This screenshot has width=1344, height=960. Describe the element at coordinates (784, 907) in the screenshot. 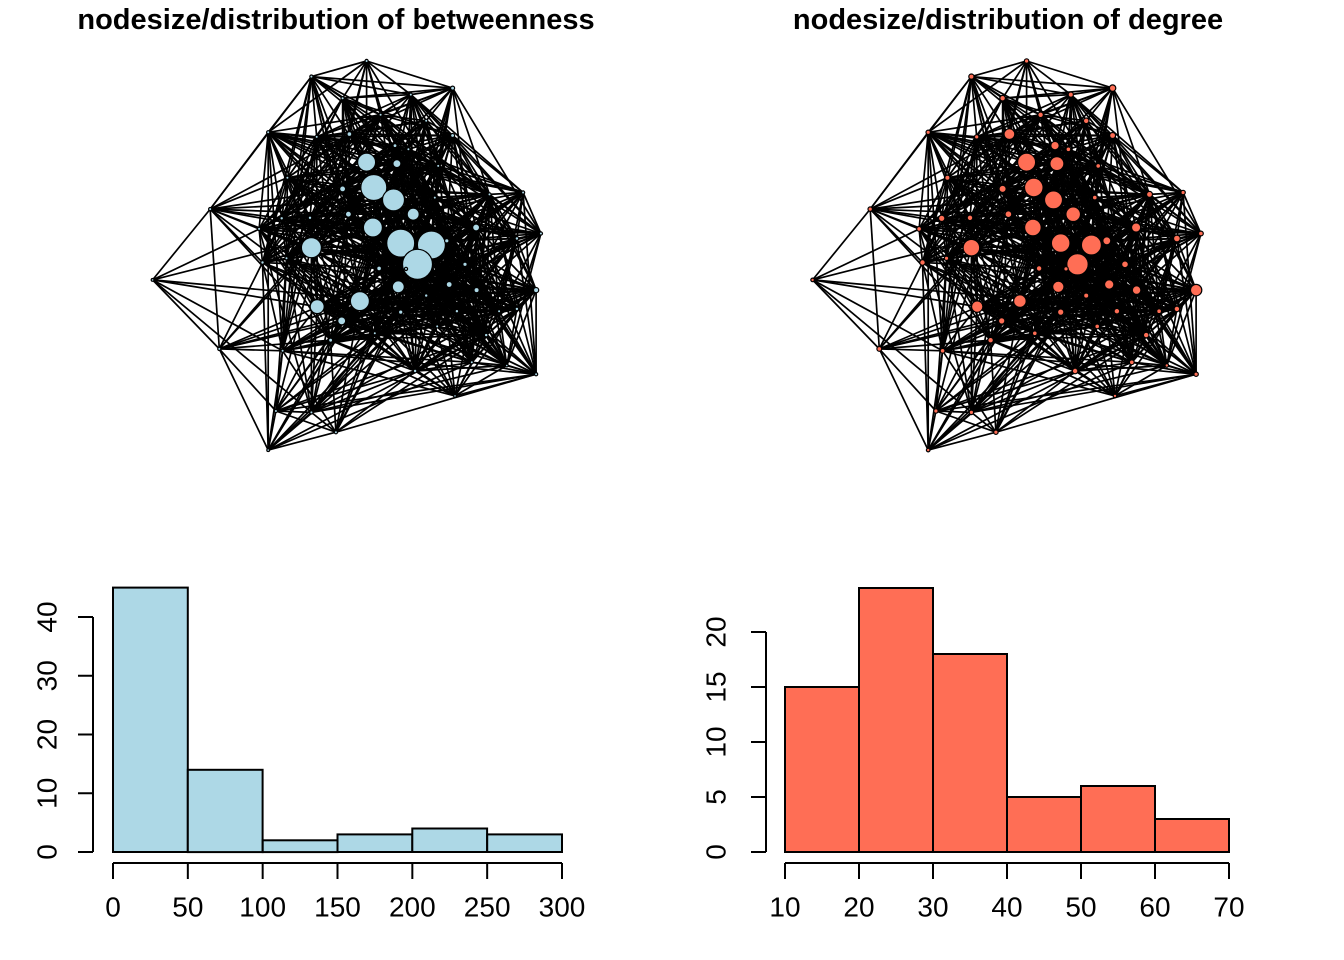

I see `x-axis-tick-label: 10` at that location.